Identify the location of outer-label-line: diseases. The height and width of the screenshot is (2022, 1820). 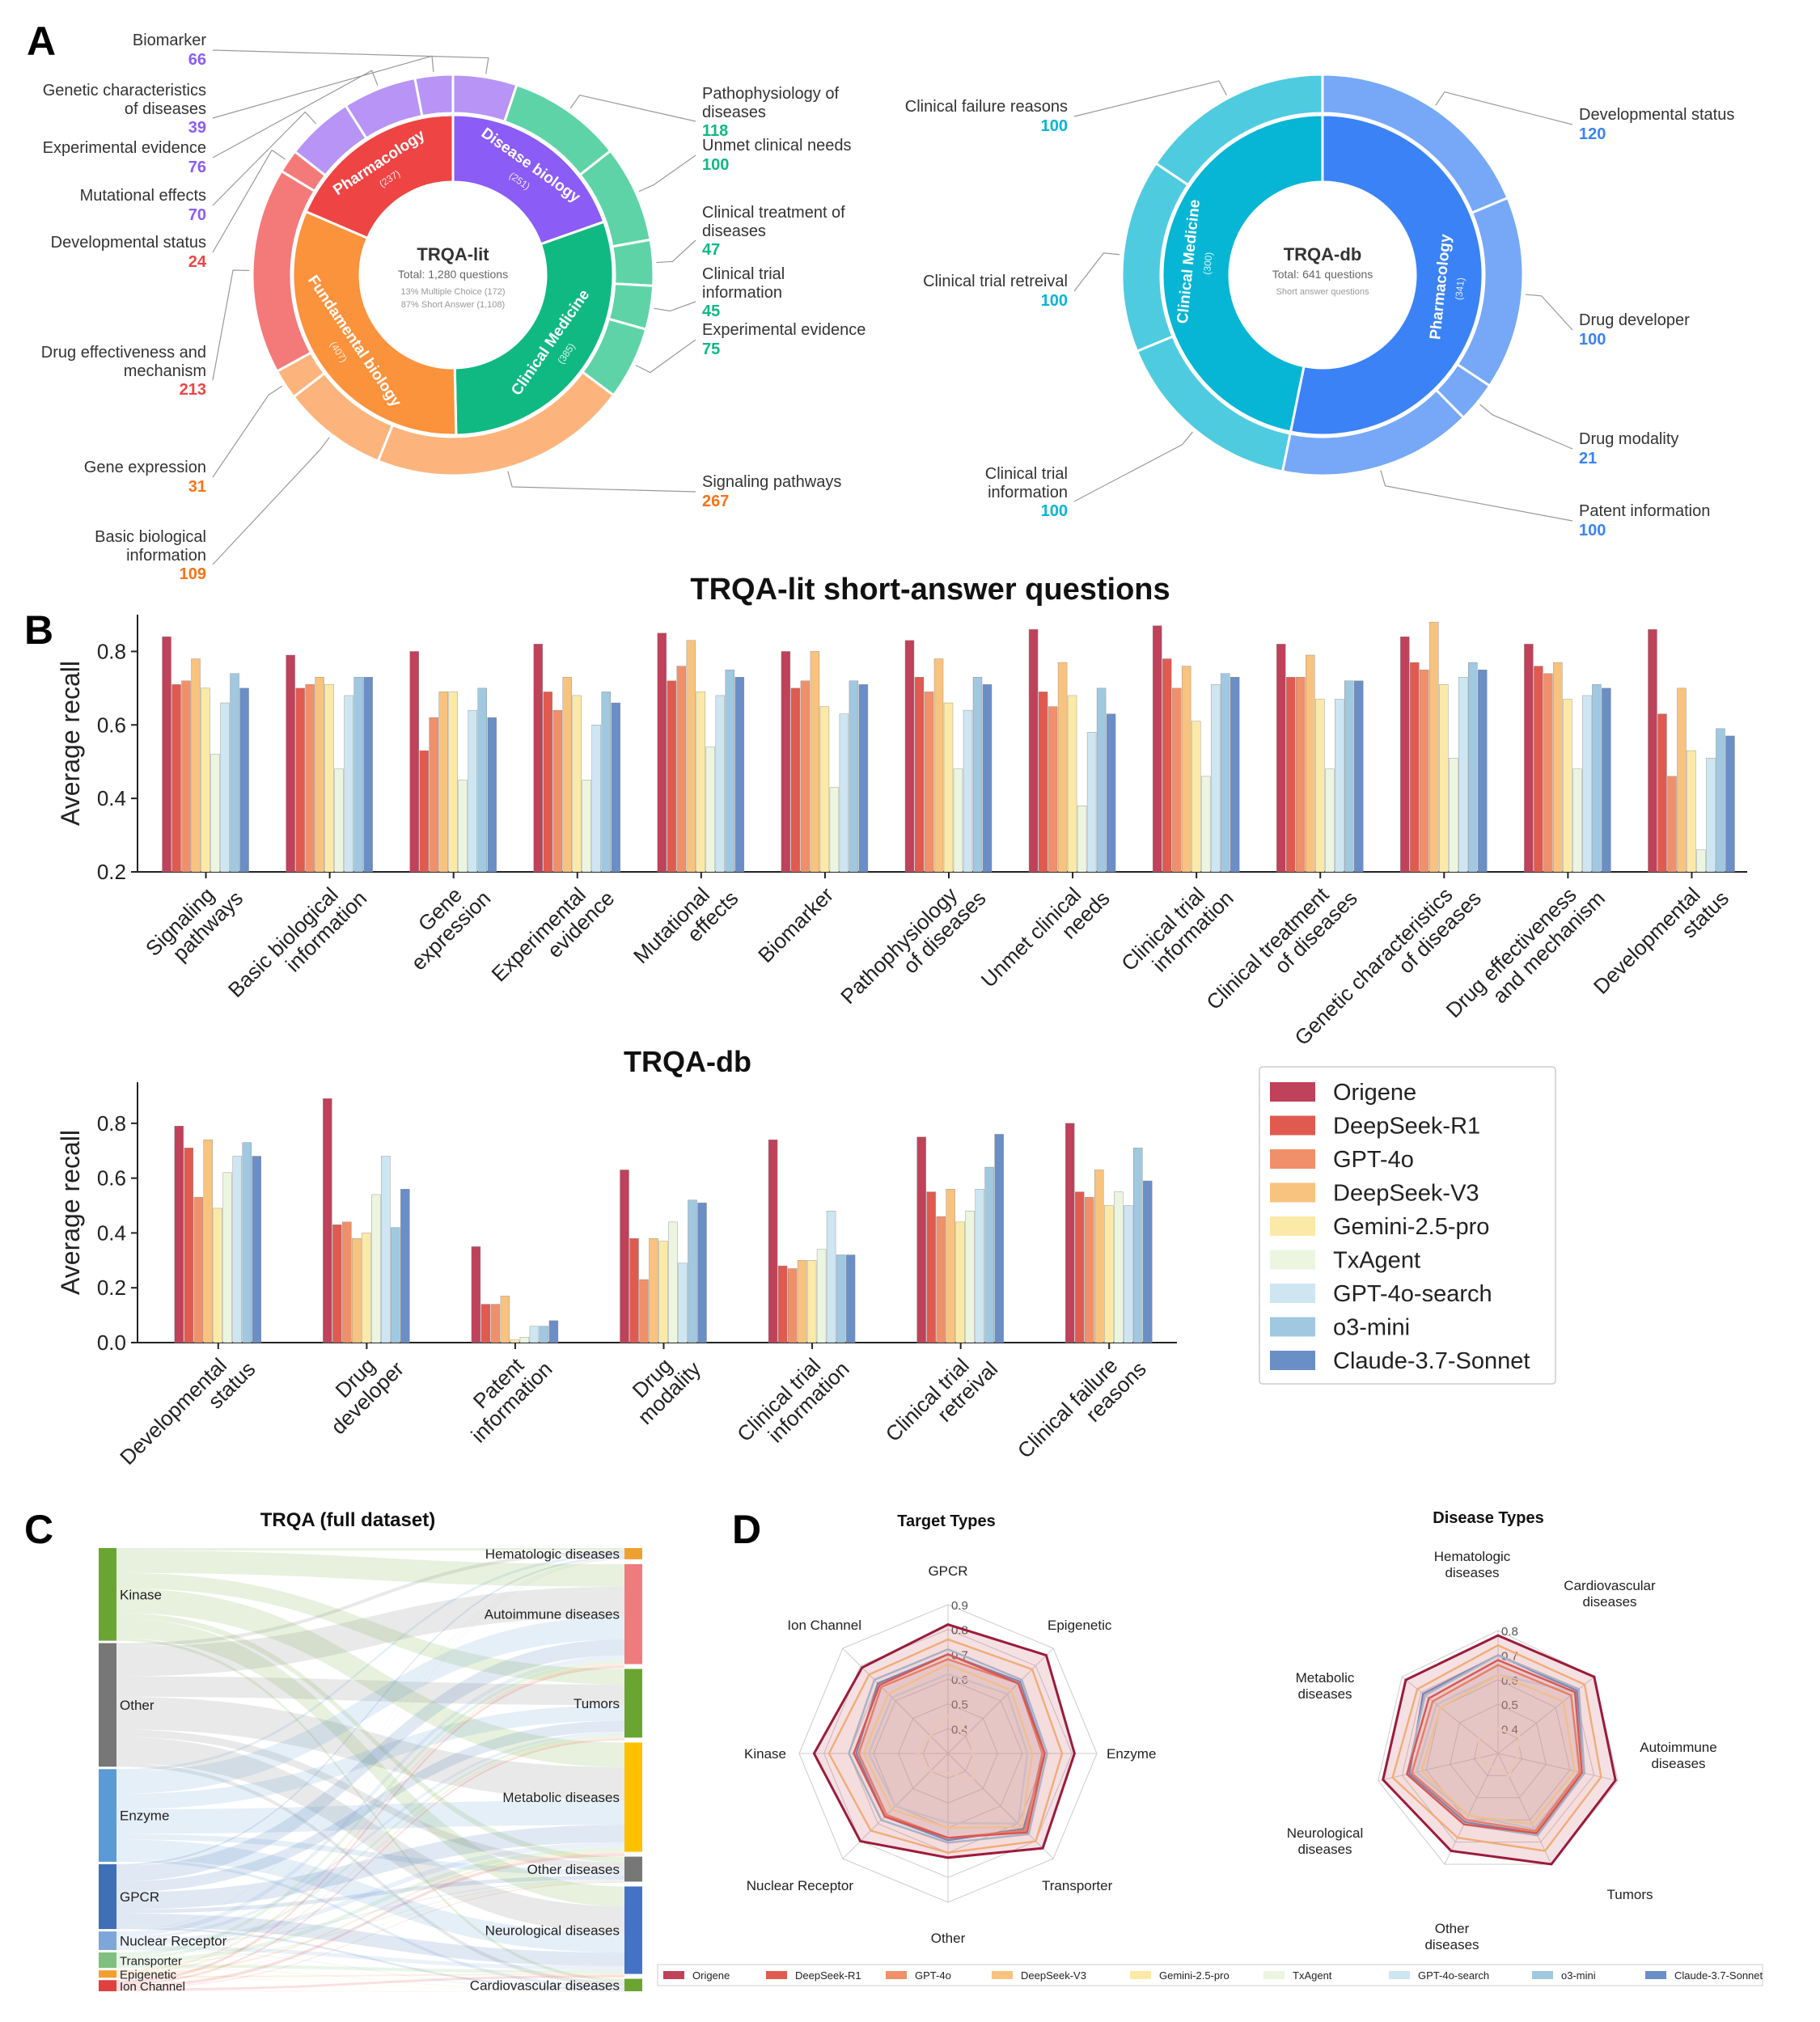
(734, 112).